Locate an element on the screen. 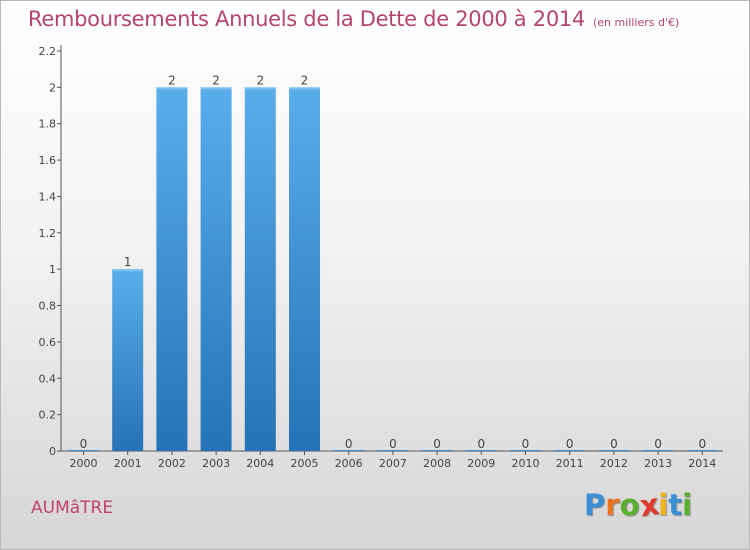 The width and height of the screenshot is (750, 550). x-tick-label: 2006 is located at coordinates (349, 463).